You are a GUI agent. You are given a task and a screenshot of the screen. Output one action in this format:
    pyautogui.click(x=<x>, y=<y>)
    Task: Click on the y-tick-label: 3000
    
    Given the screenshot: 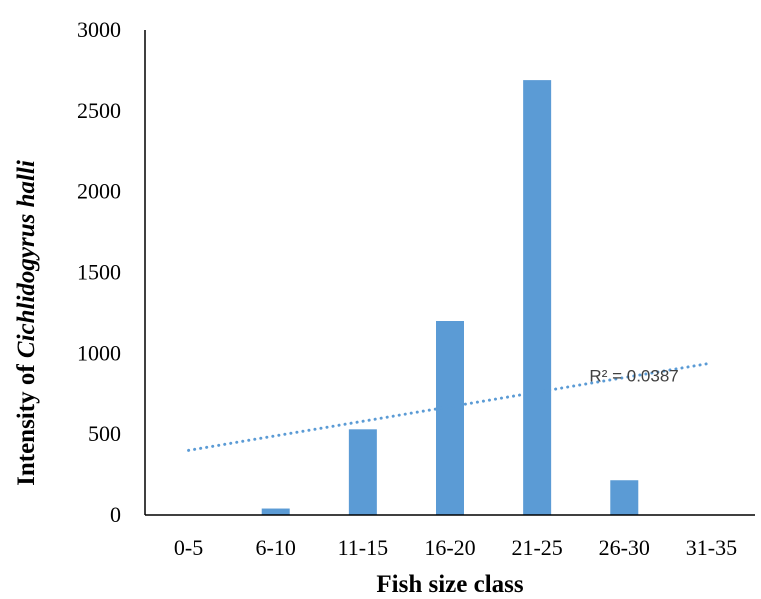 What is the action you would take?
    pyautogui.click(x=99, y=29)
    